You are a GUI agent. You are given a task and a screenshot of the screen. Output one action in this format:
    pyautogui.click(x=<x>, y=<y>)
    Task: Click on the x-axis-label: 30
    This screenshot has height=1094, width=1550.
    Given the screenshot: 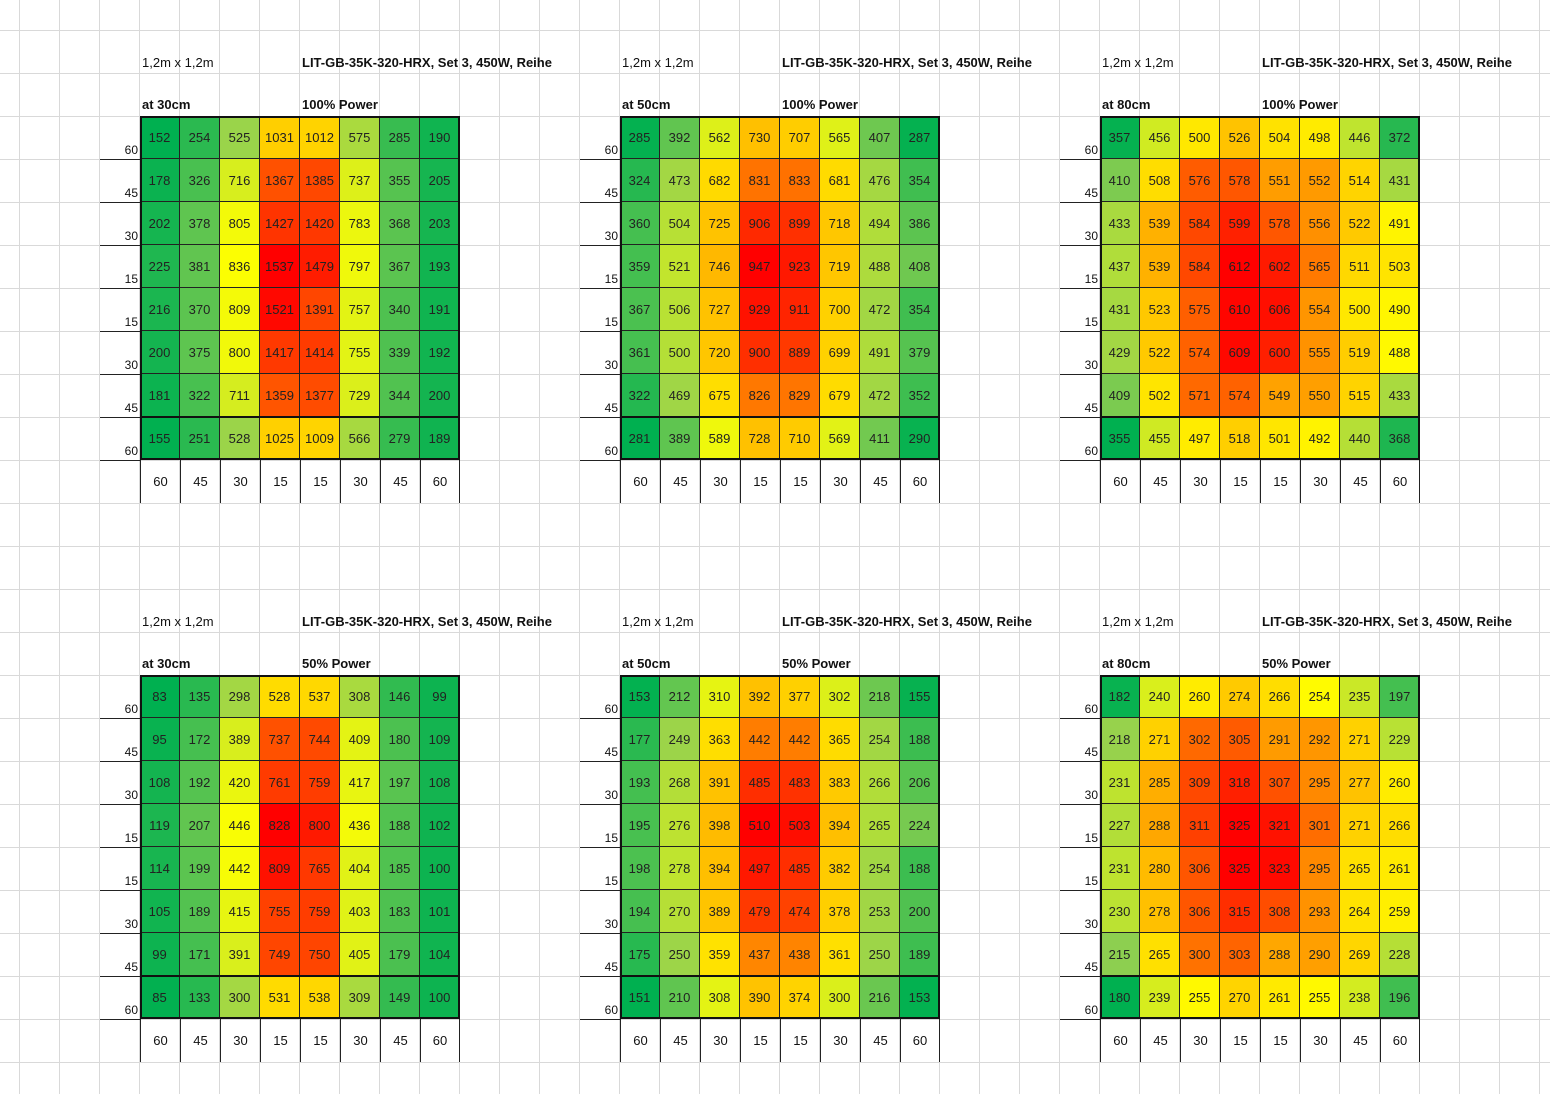 What is the action you would take?
    pyautogui.click(x=720, y=1040)
    